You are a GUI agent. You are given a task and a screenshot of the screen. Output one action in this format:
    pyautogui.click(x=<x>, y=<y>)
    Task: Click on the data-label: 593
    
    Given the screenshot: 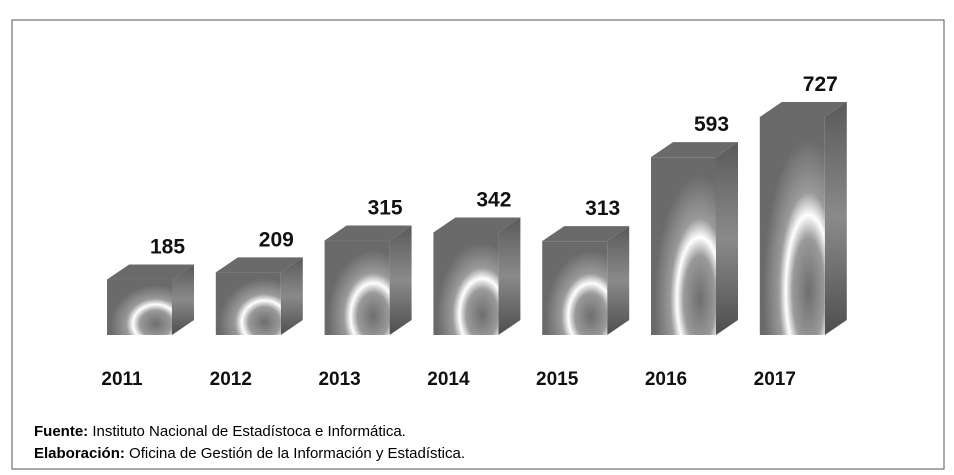 What is the action you would take?
    pyautogui.click(x=711, y=124)
    